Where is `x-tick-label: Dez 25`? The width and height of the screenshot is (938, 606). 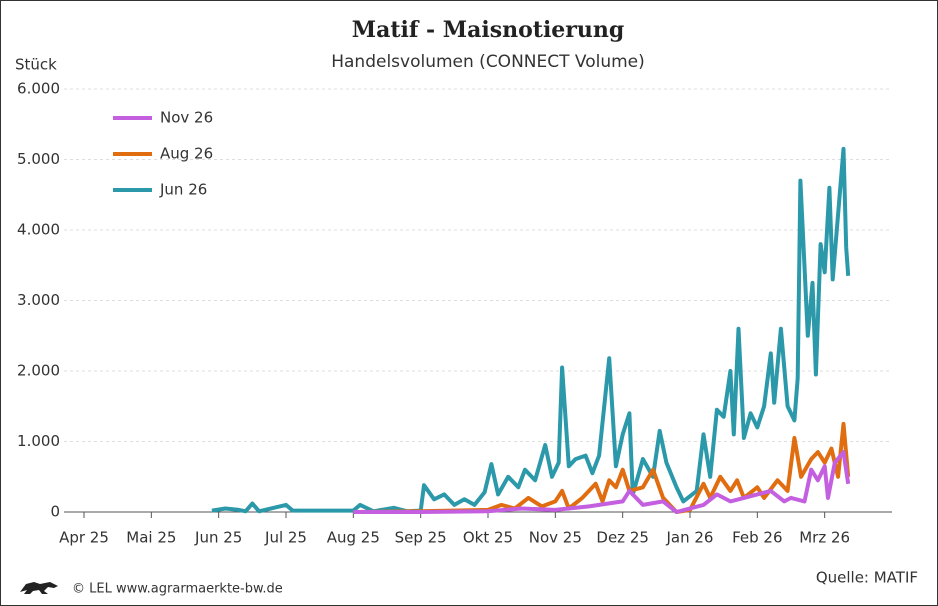 x-tick-label: Dez 25 is located at coordinates (622, 538).